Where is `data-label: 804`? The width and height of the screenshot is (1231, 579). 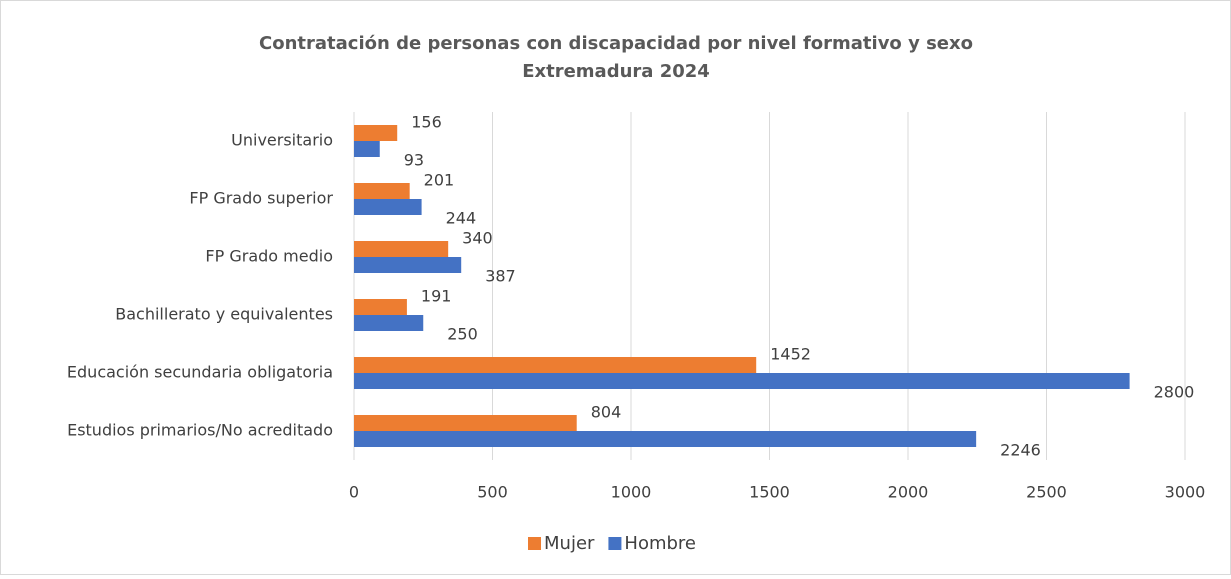
data-label: 804 is located at coordinates (606, 412).